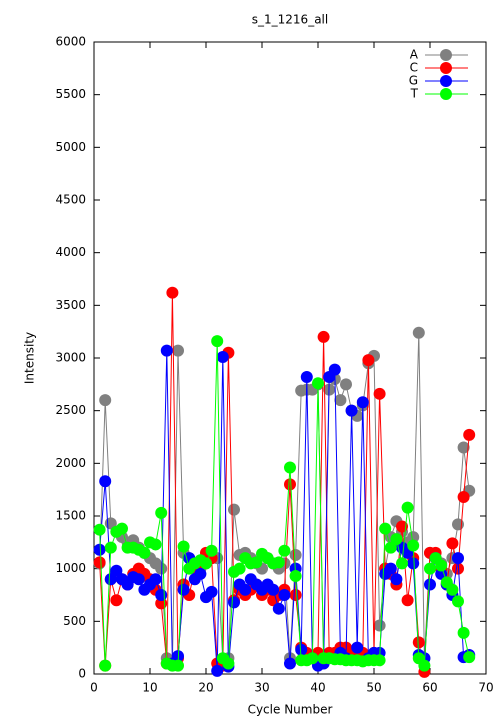 The height and width of the screenshot is (720, 504). I want to click on y-tick-label: 4500, so click(70, 200).